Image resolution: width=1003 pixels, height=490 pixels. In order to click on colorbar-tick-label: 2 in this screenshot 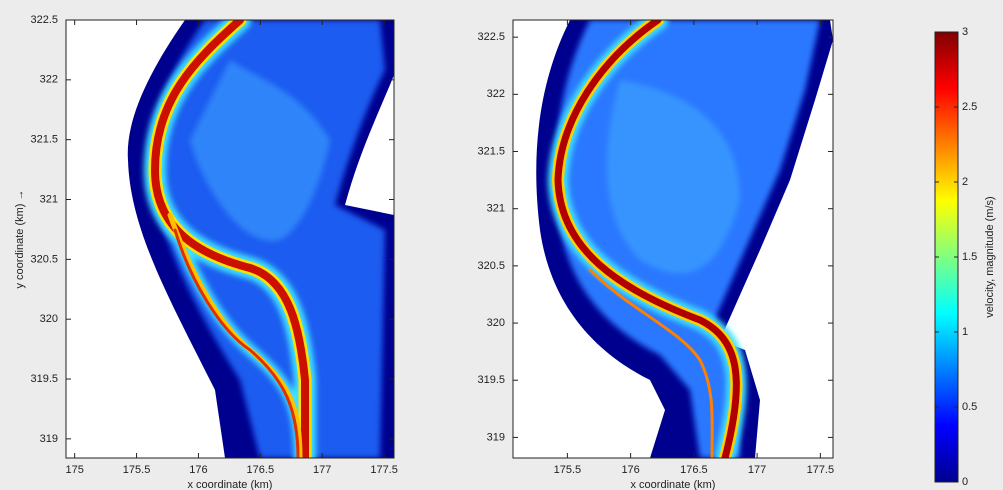, I will do `click(965, 182)`.